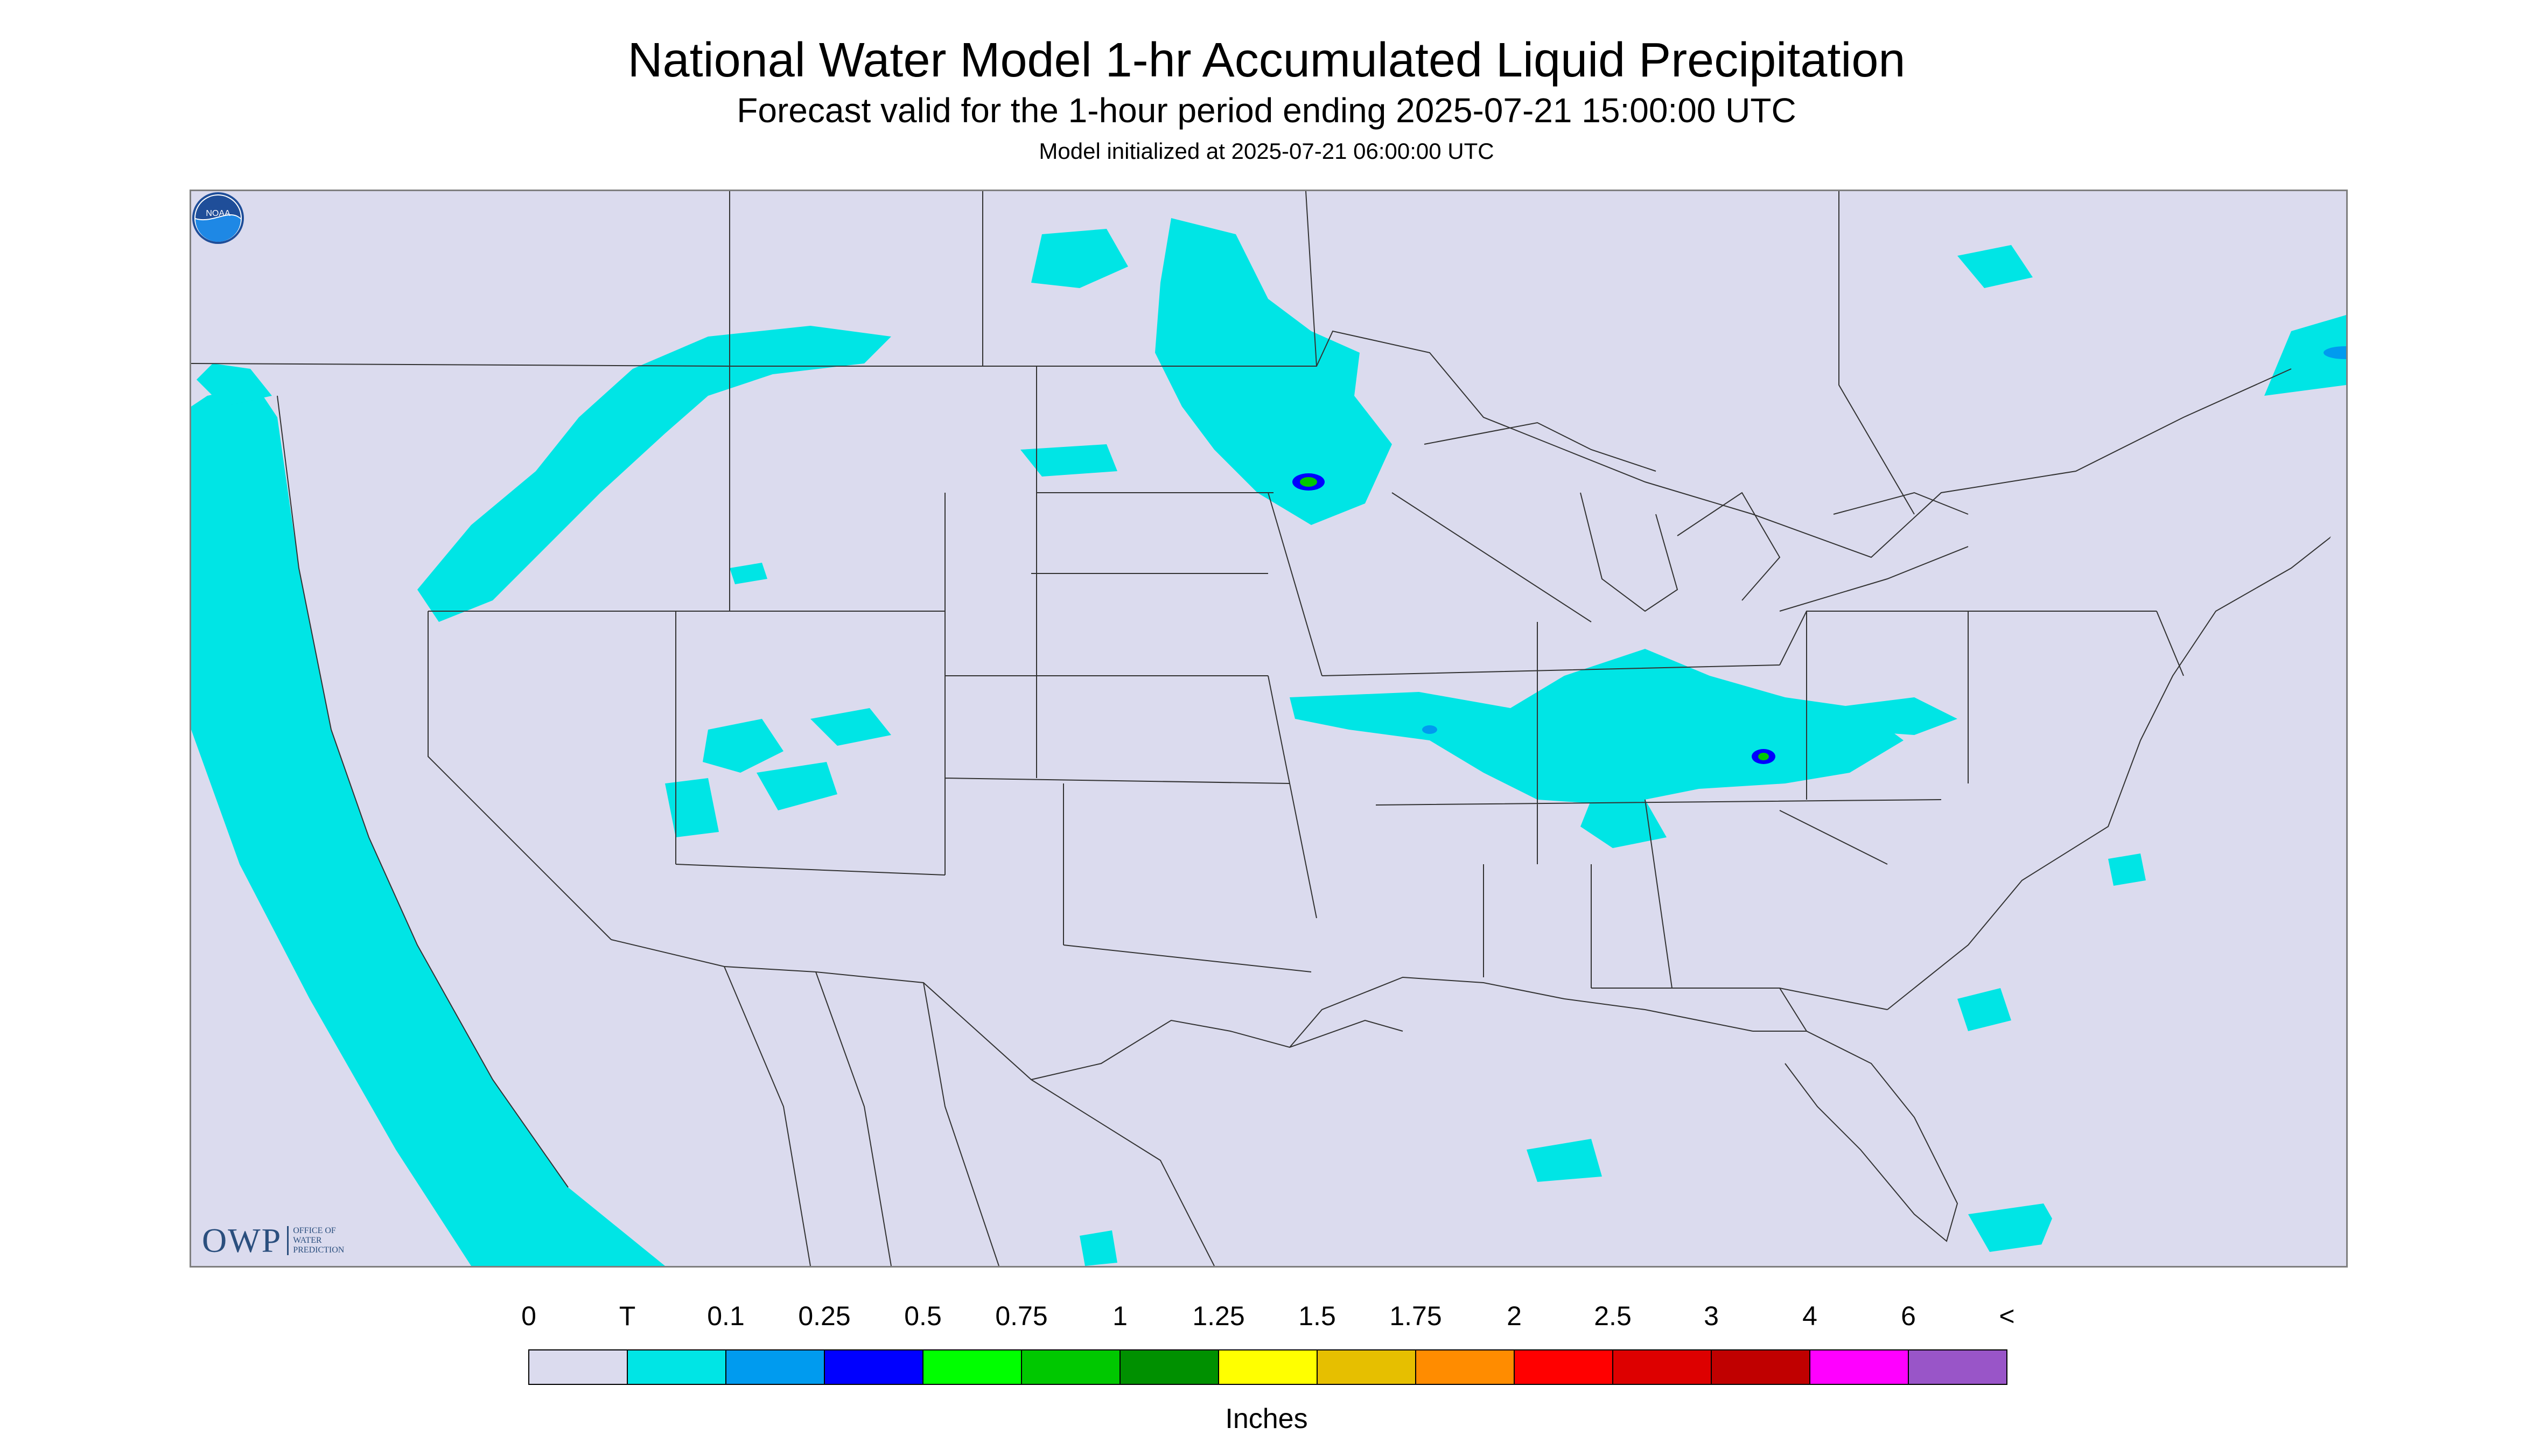  What do you see at coordinates (2007, 1316) in the screenshot?
I see `legend-label: <` at bounding box center [2007, 1316].